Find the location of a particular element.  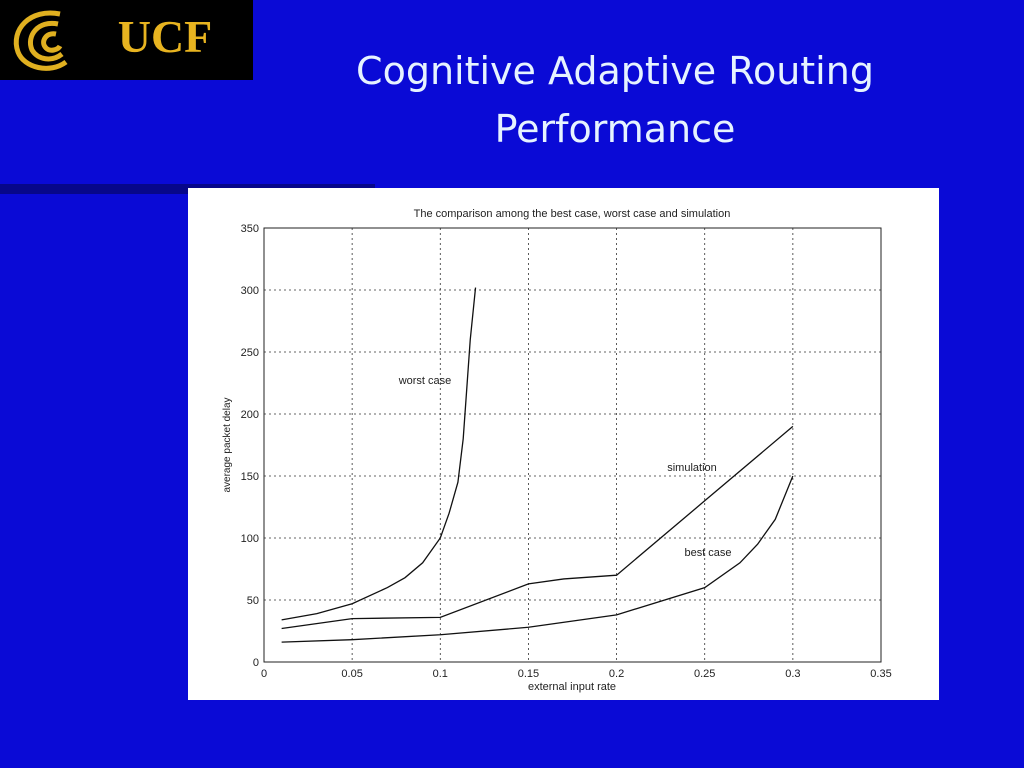

y-tick-label: 50 is located at coordinates (253, 601).